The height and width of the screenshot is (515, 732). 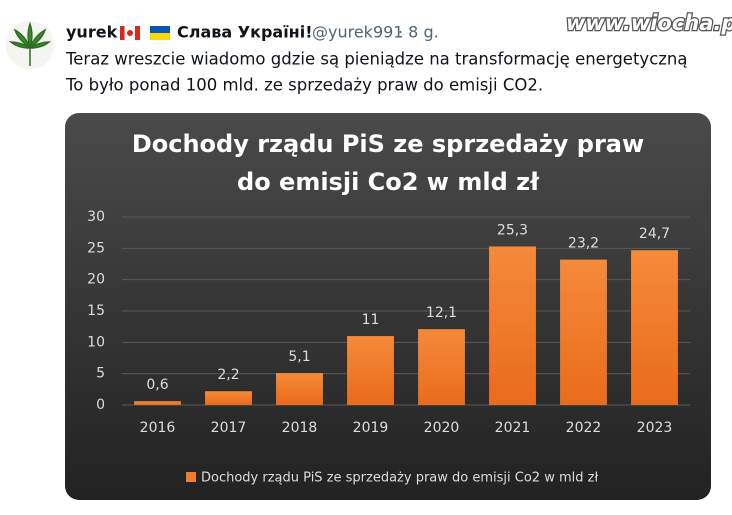 I want to click on x-tick-label: 2021, so click(x=513, y=428).